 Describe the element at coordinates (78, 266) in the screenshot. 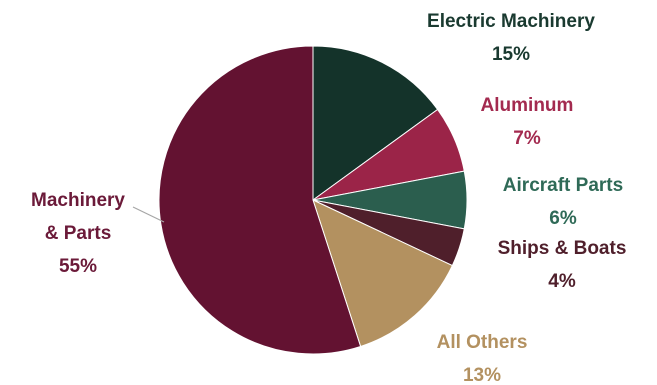

I see `slice-value-label: 55%` at that location.